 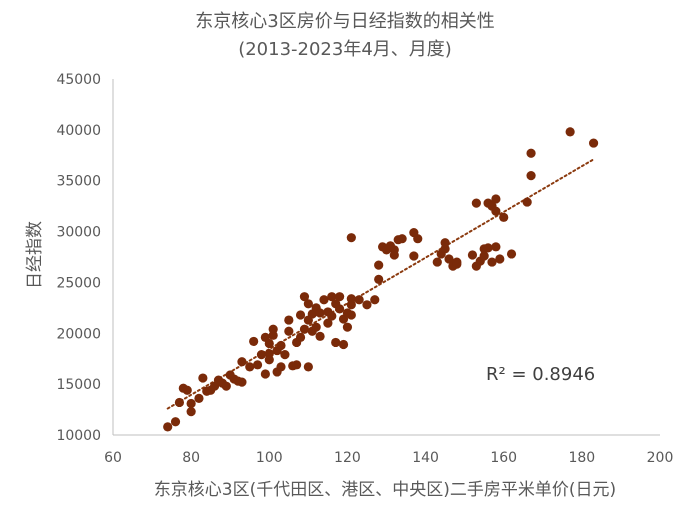 What do you see at coordinates (78, 233) in the screenshot?
I see `y-tick-label: 30000` at bounding box center [78, 233].